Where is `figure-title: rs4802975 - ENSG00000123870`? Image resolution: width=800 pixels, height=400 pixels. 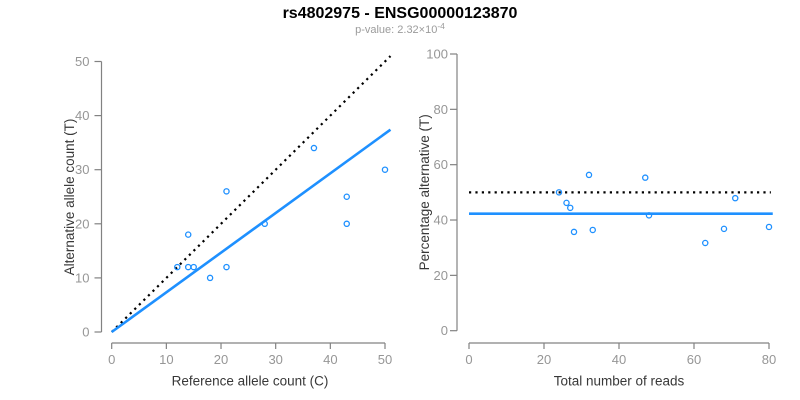 figure-title: rs4802975 - ENSG00000123870 is located at coordinates (400, 13).